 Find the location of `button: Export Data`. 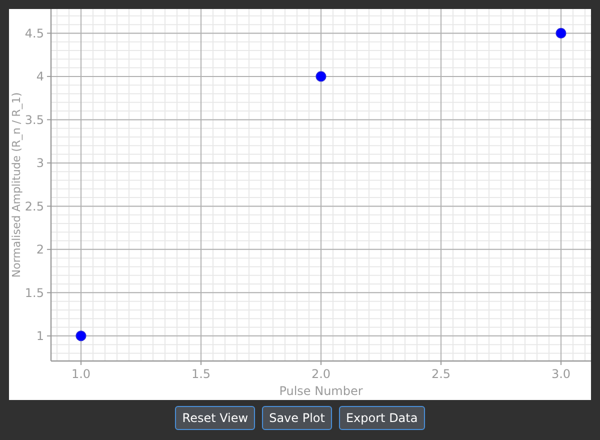

button: Export Data is located at coordinates (381, 418).